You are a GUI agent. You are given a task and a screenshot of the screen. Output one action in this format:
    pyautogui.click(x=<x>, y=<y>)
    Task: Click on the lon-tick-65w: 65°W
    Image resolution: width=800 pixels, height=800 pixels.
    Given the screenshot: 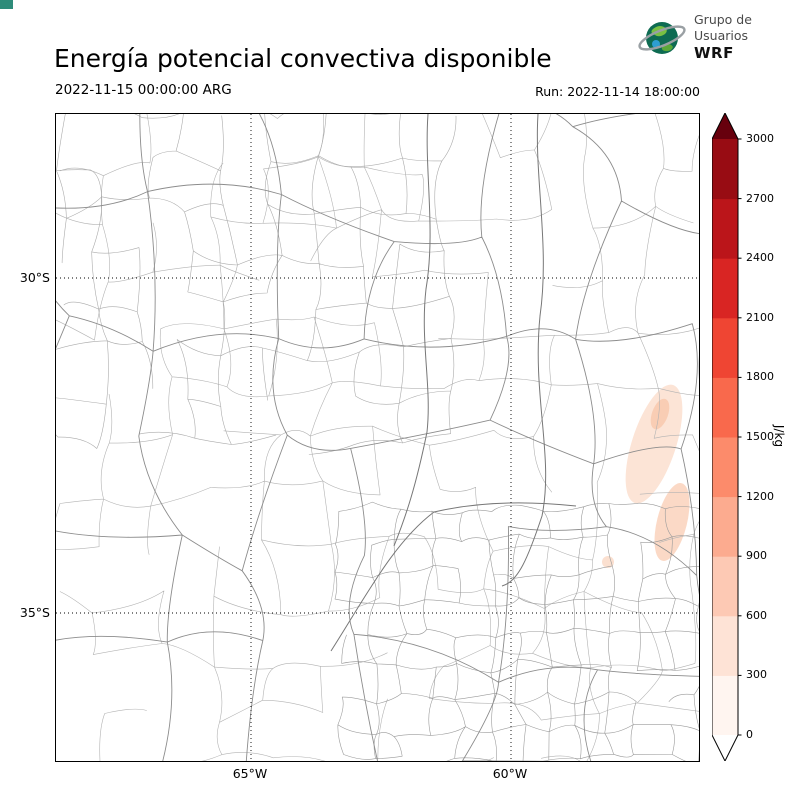 What is the action you would take?
    pyautogui.click(x=250, y=773)
    